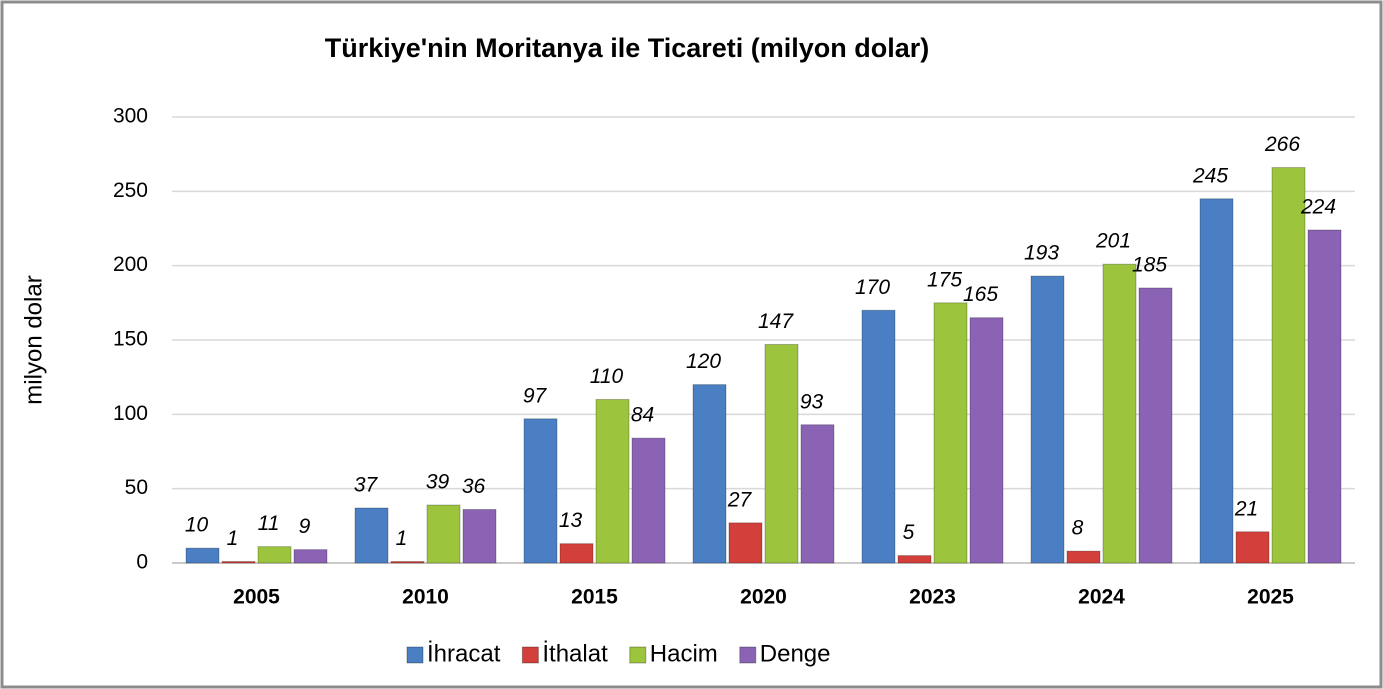 Image resolution: width=1383 pixels, height=689 pixels. What do you see at coordinates (795, 653) in the screenshot?
I see `legend-label: Denge` at bounding box center [795, 653].